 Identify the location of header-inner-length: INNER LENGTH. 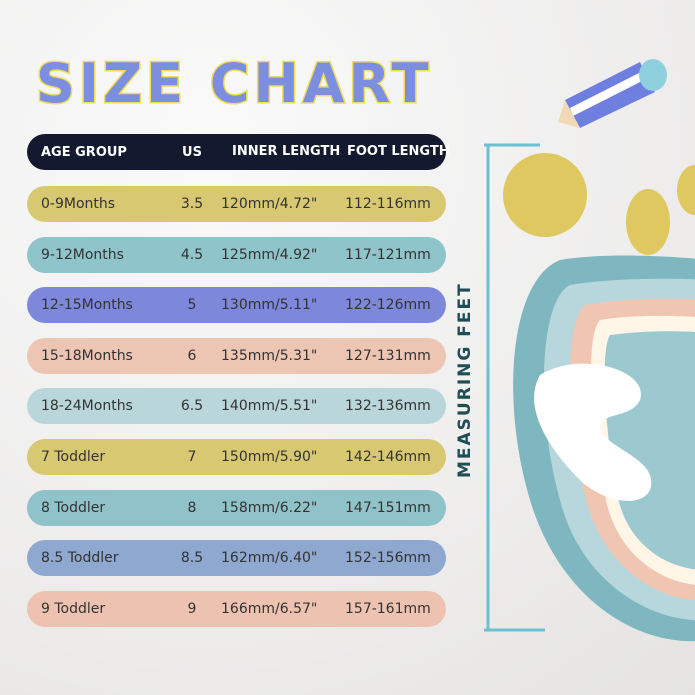
(286, 151).